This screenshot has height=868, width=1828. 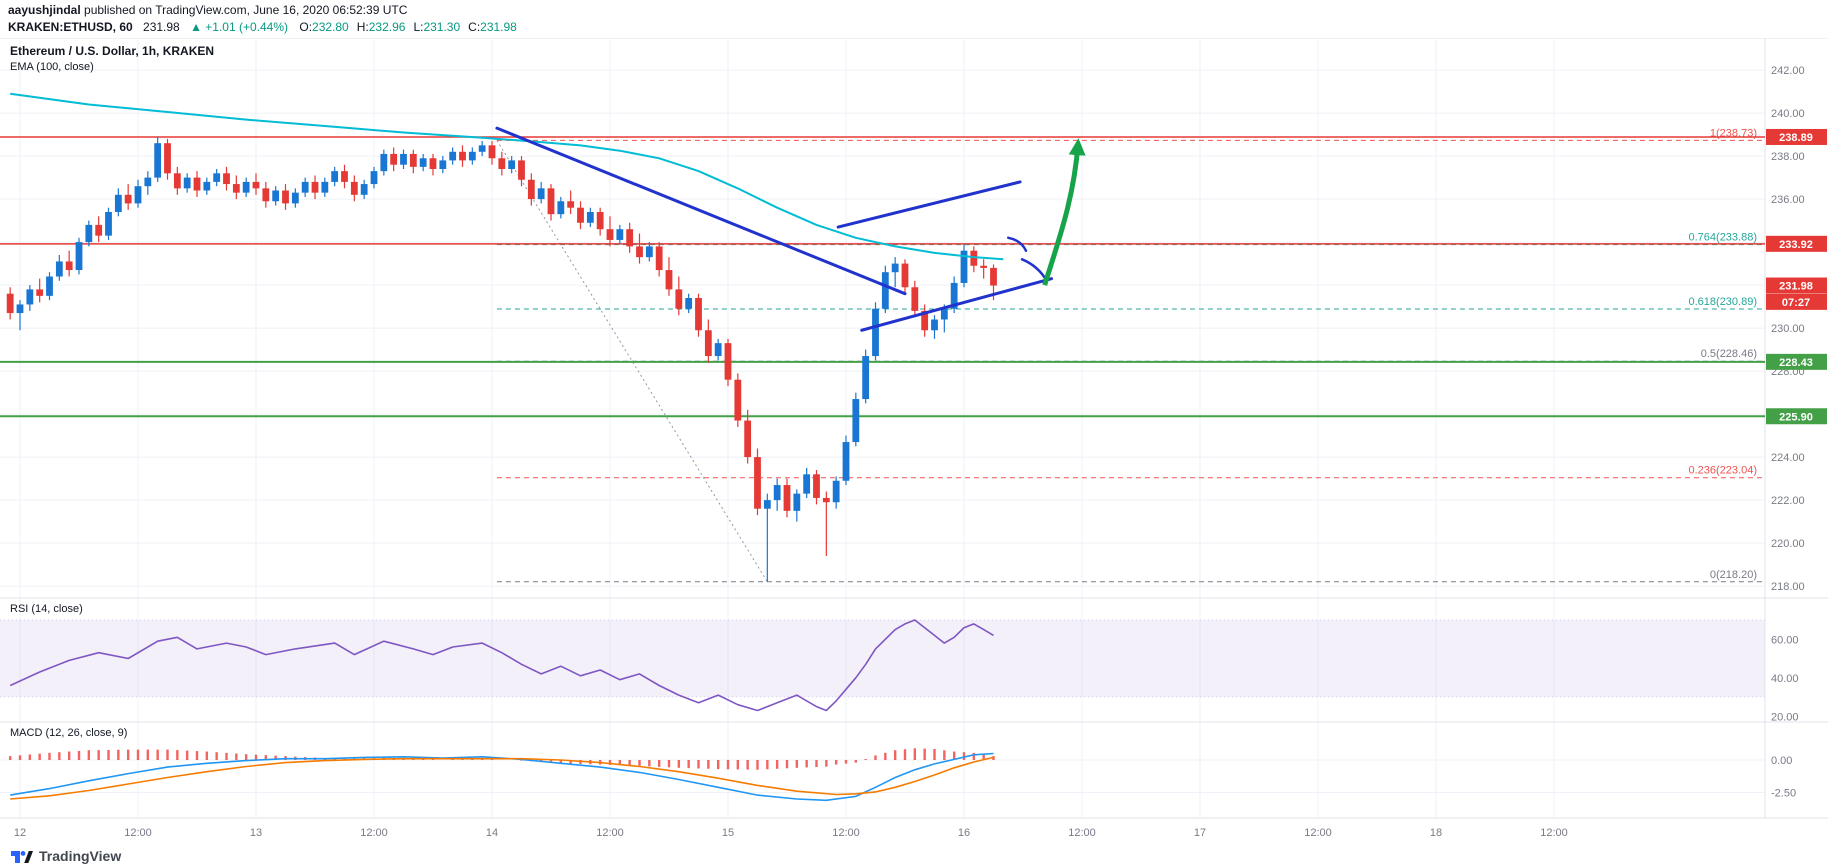 I want to click on ohlc-label: C:, so click(x=474, y=27).